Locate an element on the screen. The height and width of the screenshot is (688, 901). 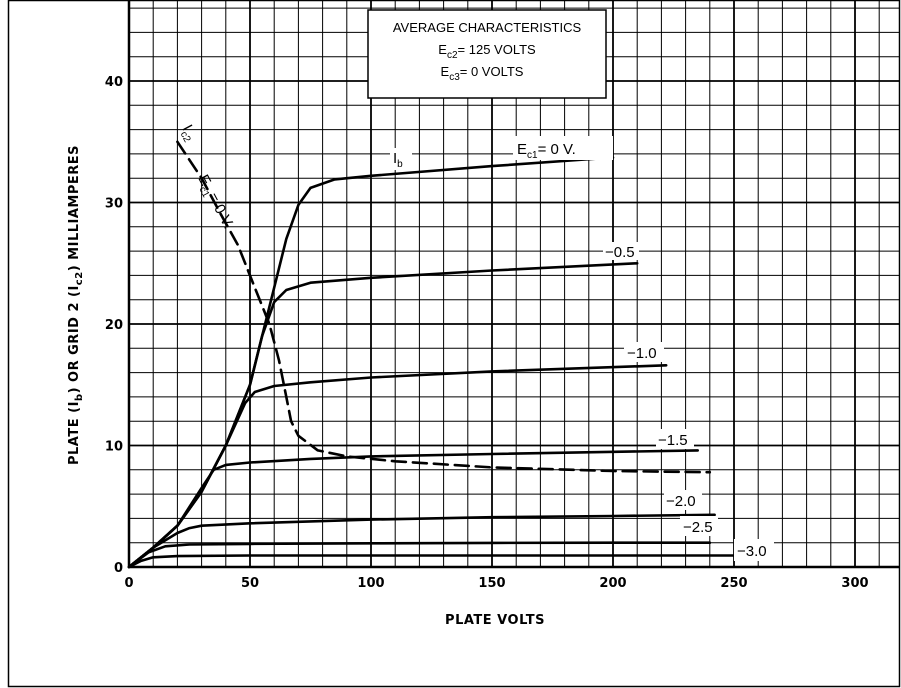
x-tick-label: 300 is located at coordinates (854, 583).